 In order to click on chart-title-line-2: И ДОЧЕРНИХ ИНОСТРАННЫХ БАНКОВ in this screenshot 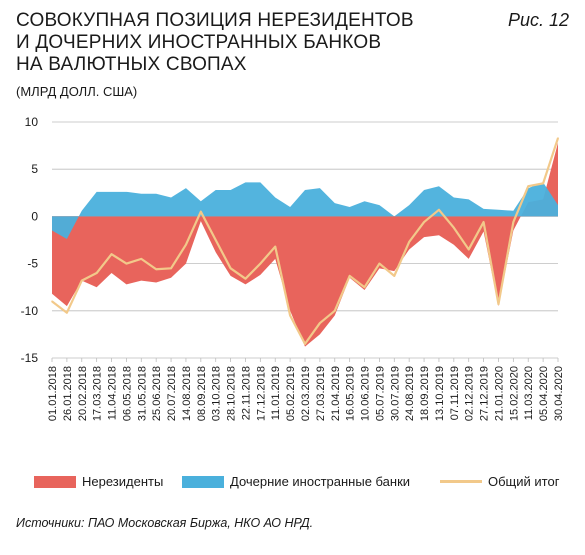, I will do `click(199, 42)`.